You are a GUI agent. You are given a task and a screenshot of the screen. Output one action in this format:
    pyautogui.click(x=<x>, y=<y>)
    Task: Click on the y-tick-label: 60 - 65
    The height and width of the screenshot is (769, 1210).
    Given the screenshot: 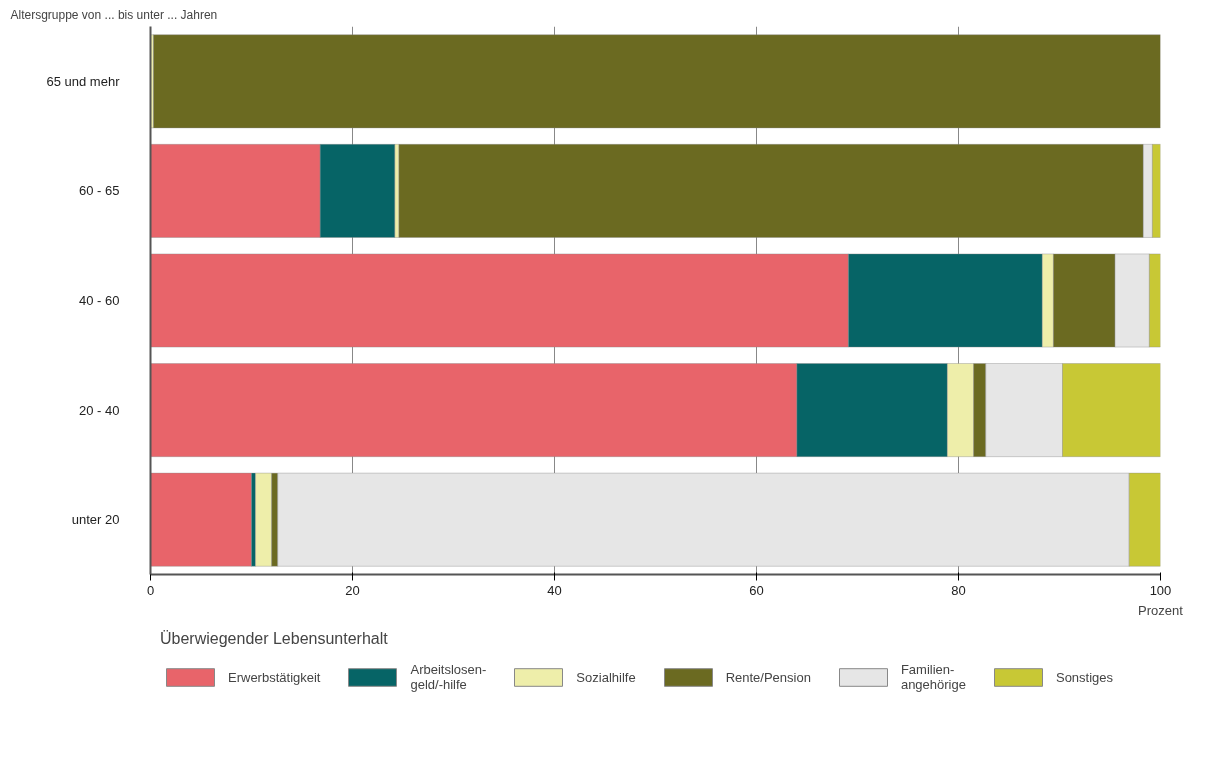 What is the action you would take?
    pyautogui.click(x=99, y=191)
    